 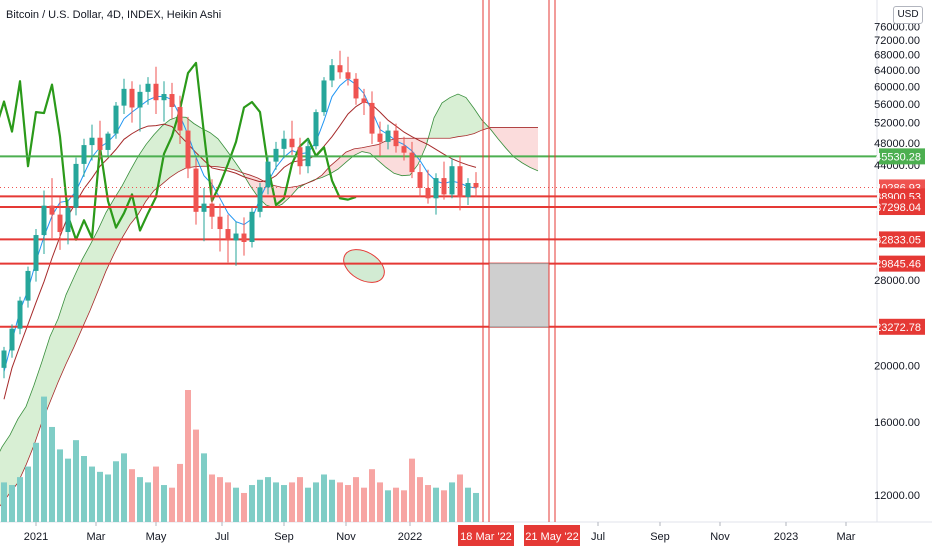 I want to click on price-tick-label: 76000.00, so click(x=897, y=27).